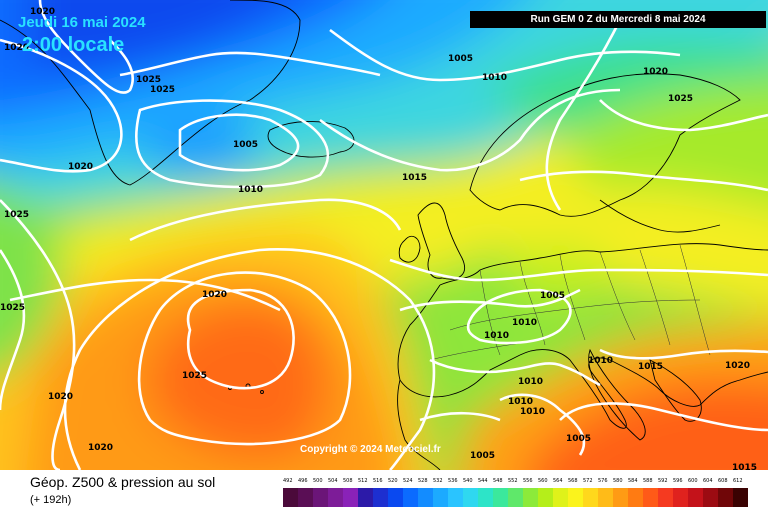  Describe the element at coordinates (543, 481) in the screenshot. I see `legend-label: 560` at that location.